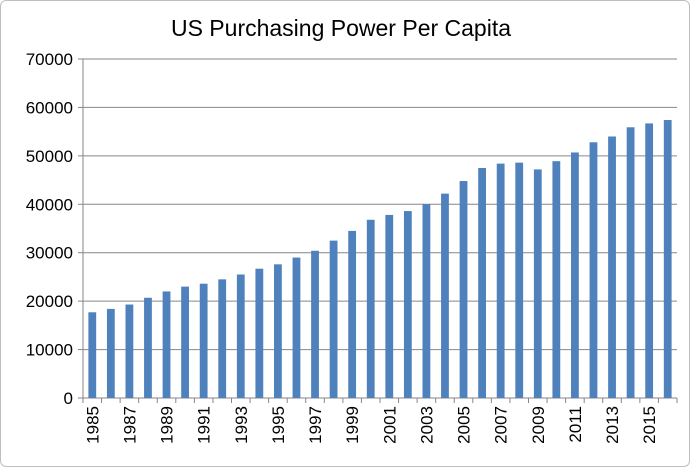  What do you see at coordinates (556, 279) in the screenshot?
I see `bar-2010` at bounding box center [556, 279].